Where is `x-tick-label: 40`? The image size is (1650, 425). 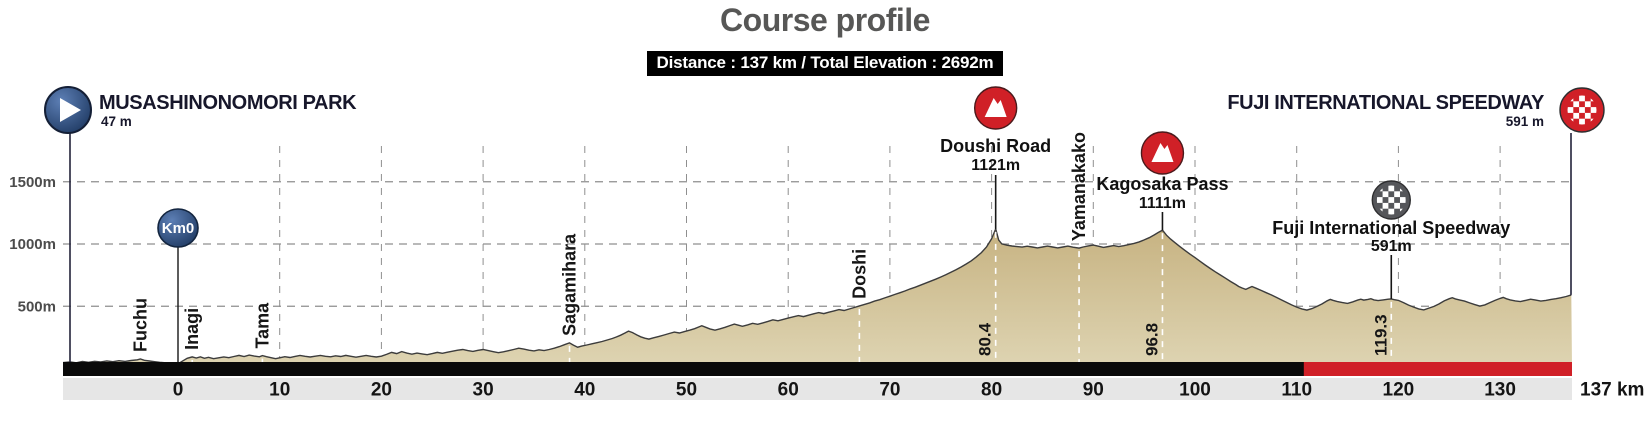
x-tick-label: 40 is located at coordinates (584, 390).